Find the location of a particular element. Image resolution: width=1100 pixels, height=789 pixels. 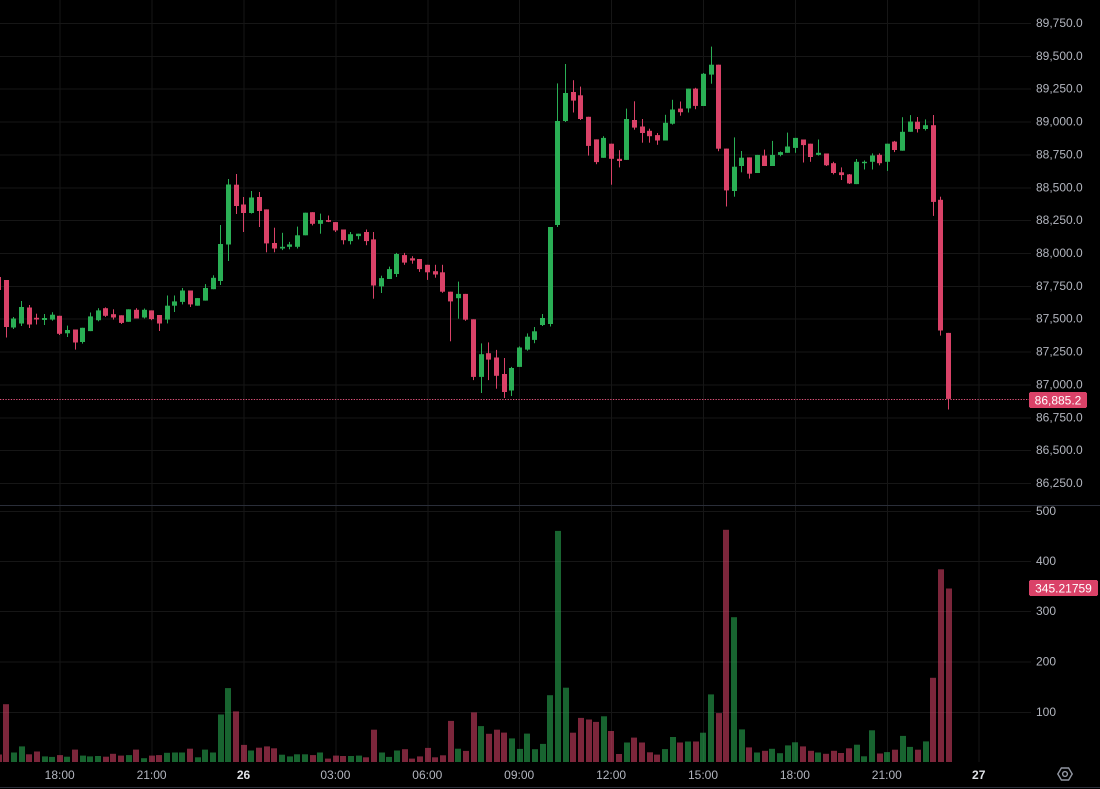

svg-text: 26 is located at coordinates (244, 775).